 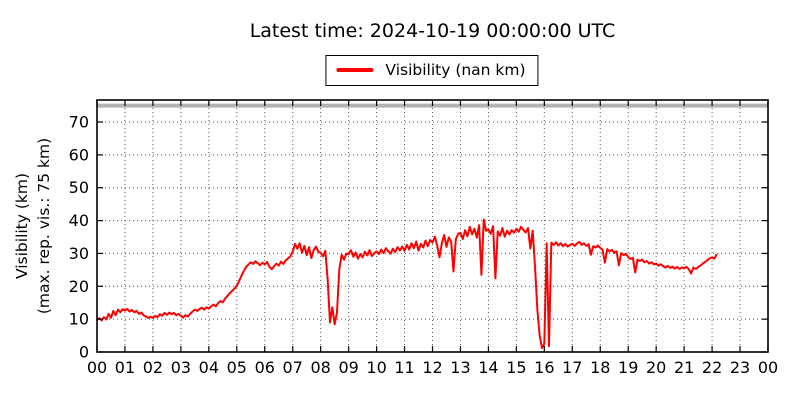 What do you see at coordinates (79, 319) in the screenshot?
I see `y-tick-label: 10` at bounding box center [79, 319].